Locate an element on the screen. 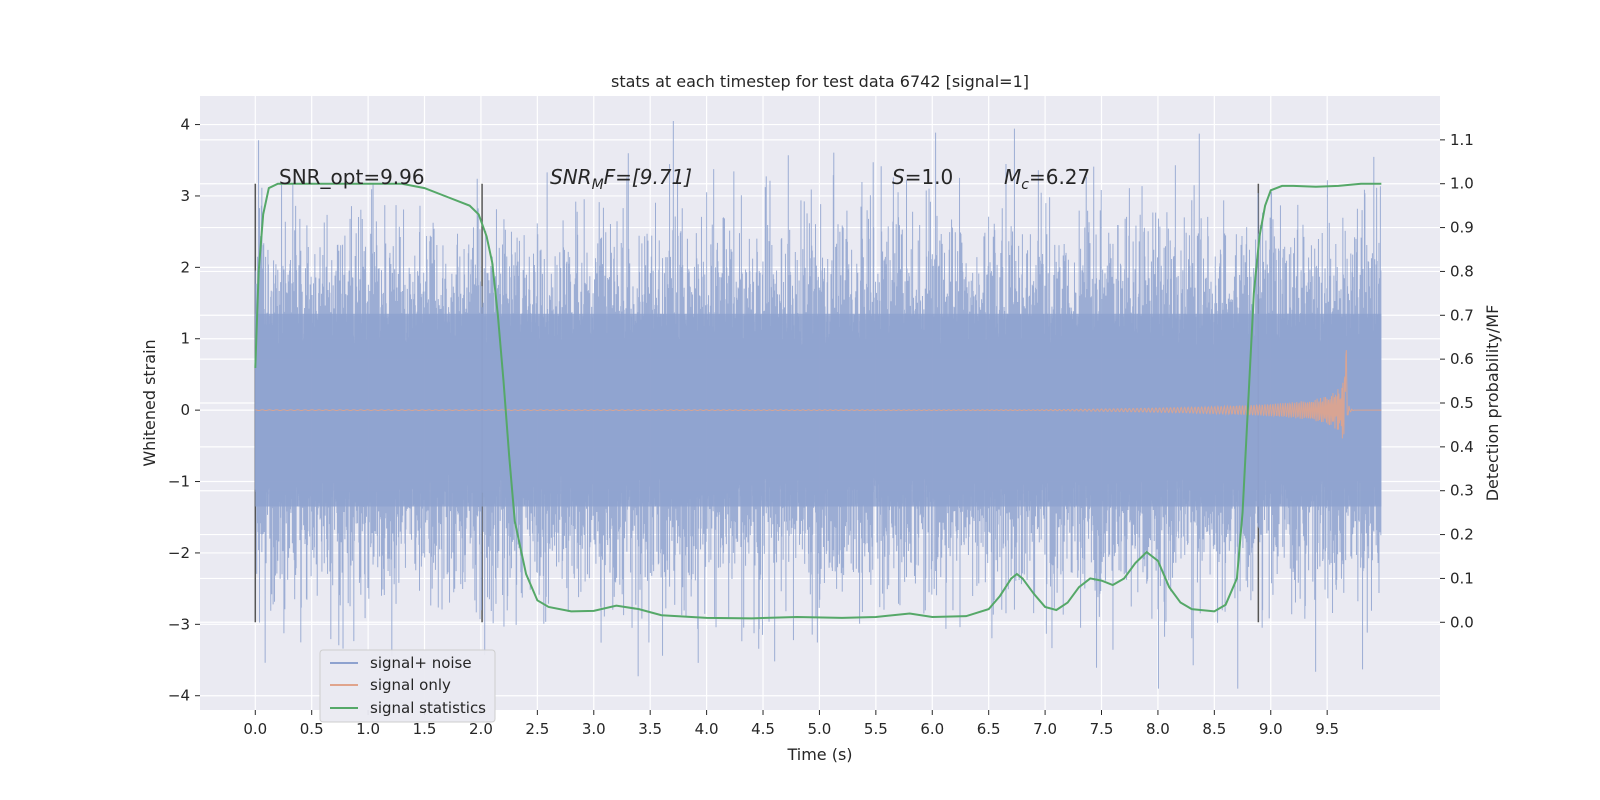 This screenshot has height=800, width=1600. y2-tick-label-9: 0.2 is located at coordinates (1462, 535).